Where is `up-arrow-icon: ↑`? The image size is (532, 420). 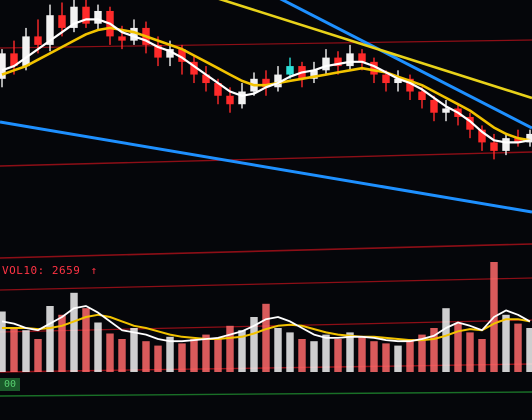 up-arrow-icon: ↑ is located at coordinates (94, 270).